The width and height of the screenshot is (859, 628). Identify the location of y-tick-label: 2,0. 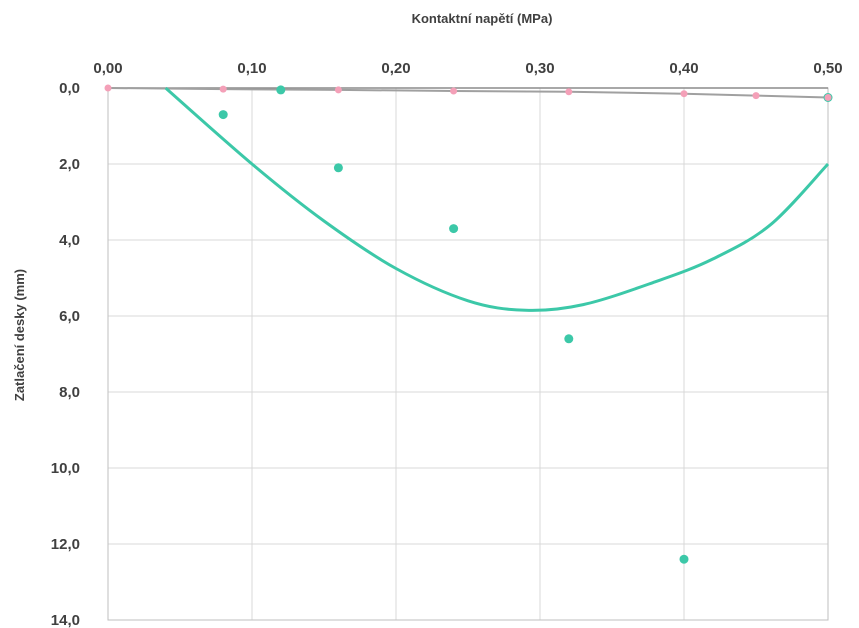
(69, 164).